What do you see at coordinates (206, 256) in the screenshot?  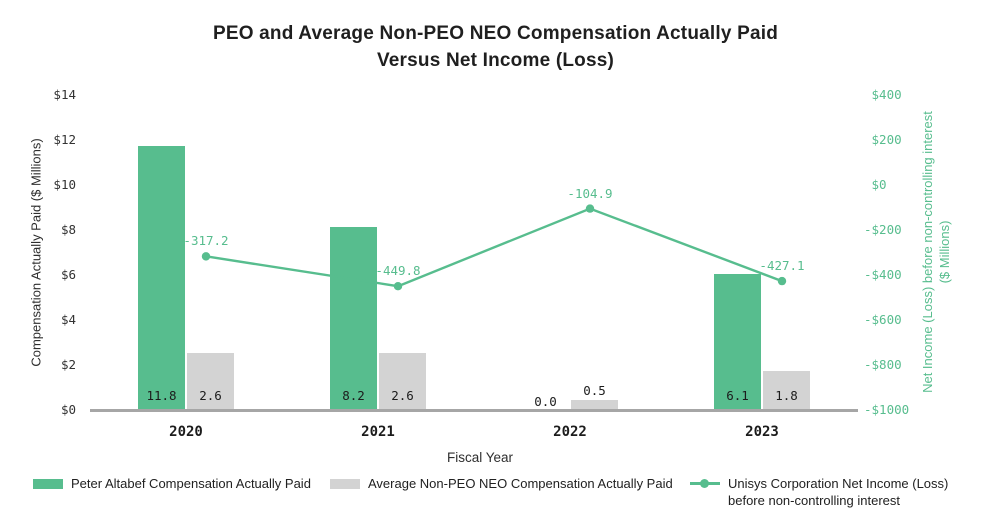 I see `line-marker-2020` at bounding box center [206, 256].